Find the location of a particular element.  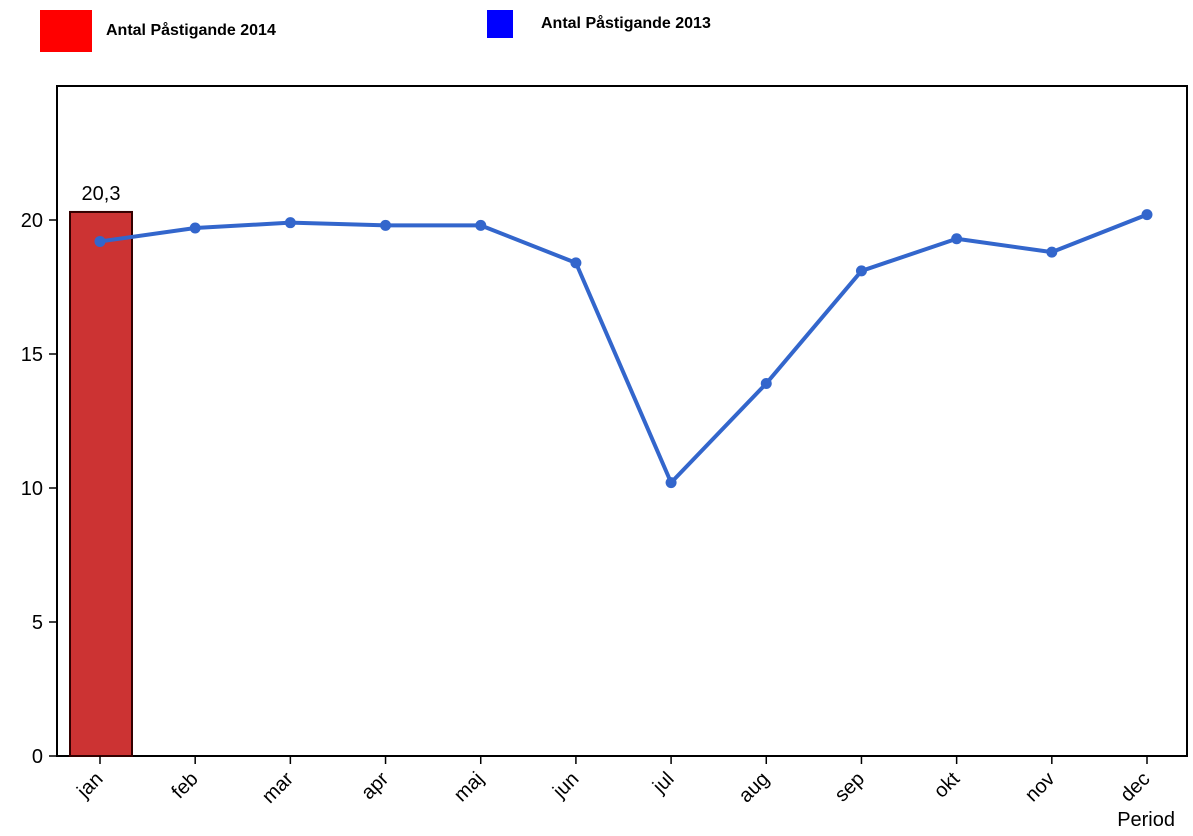

x-tick-label: mar is located at coordinates (278, 788).